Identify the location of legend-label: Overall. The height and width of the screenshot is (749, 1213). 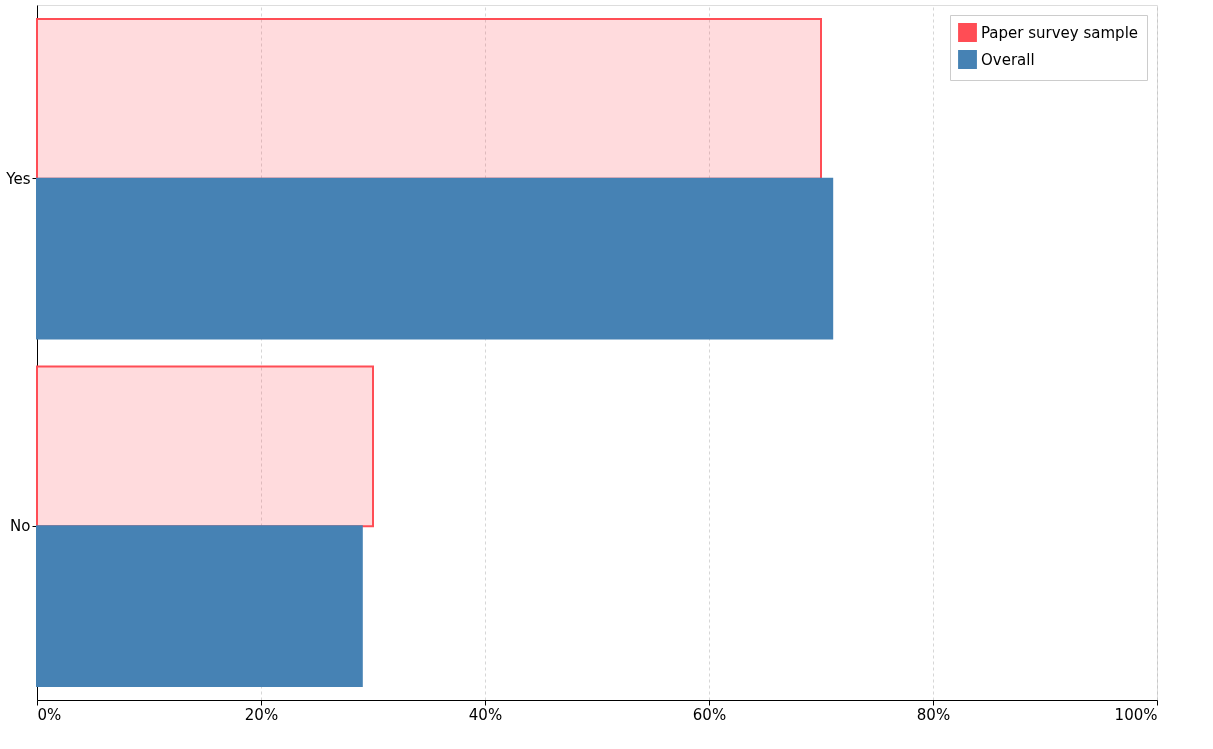
(1008, 59).